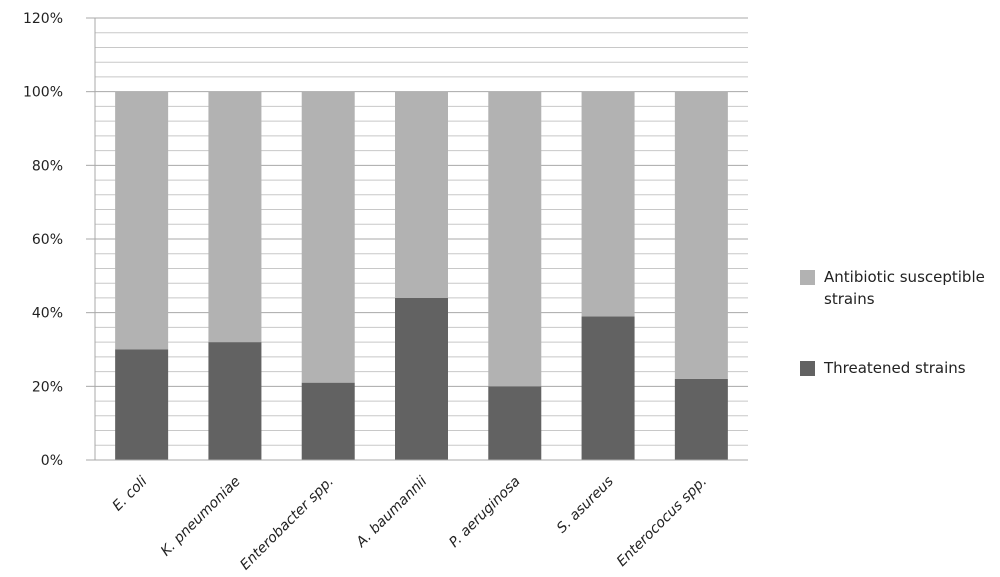 Image resolution: width=1000 pixels, height=577 pixels. What do you see at coordinates (43, 93) in the screenshot?
I see `y-tick-label: 100%` at bounding box center [43, 93].